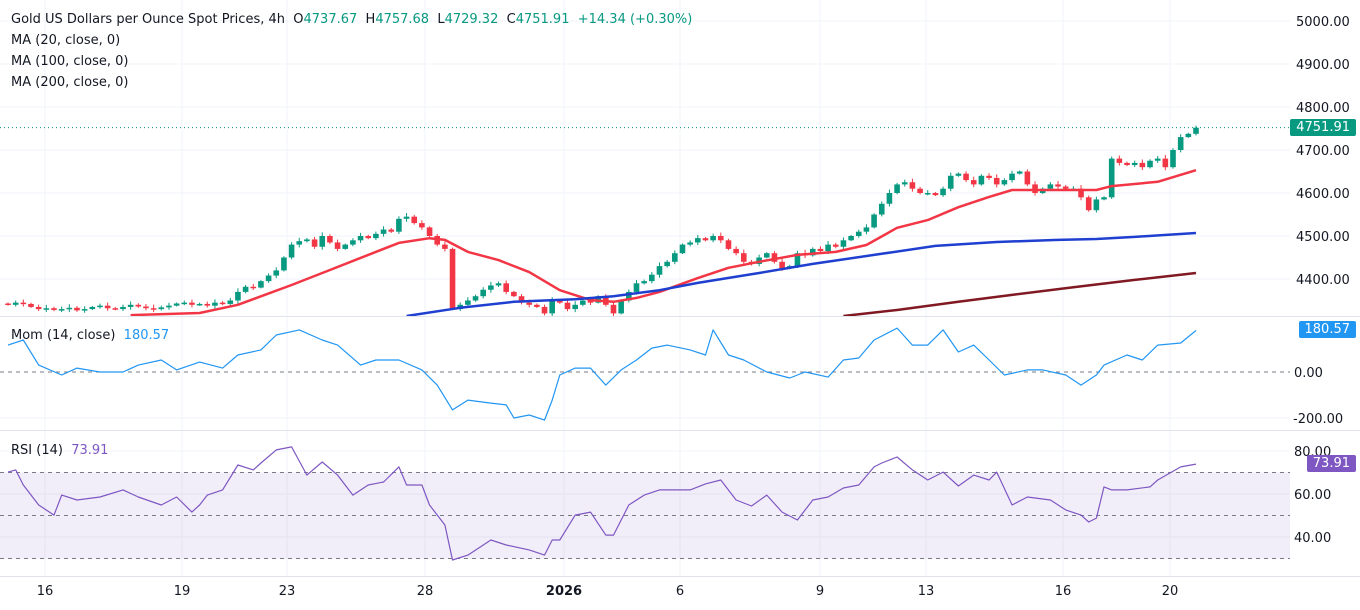 This screenshot has height=610, width=1360. I want to click on price-tick: 4700.00, so click(1323, 151).